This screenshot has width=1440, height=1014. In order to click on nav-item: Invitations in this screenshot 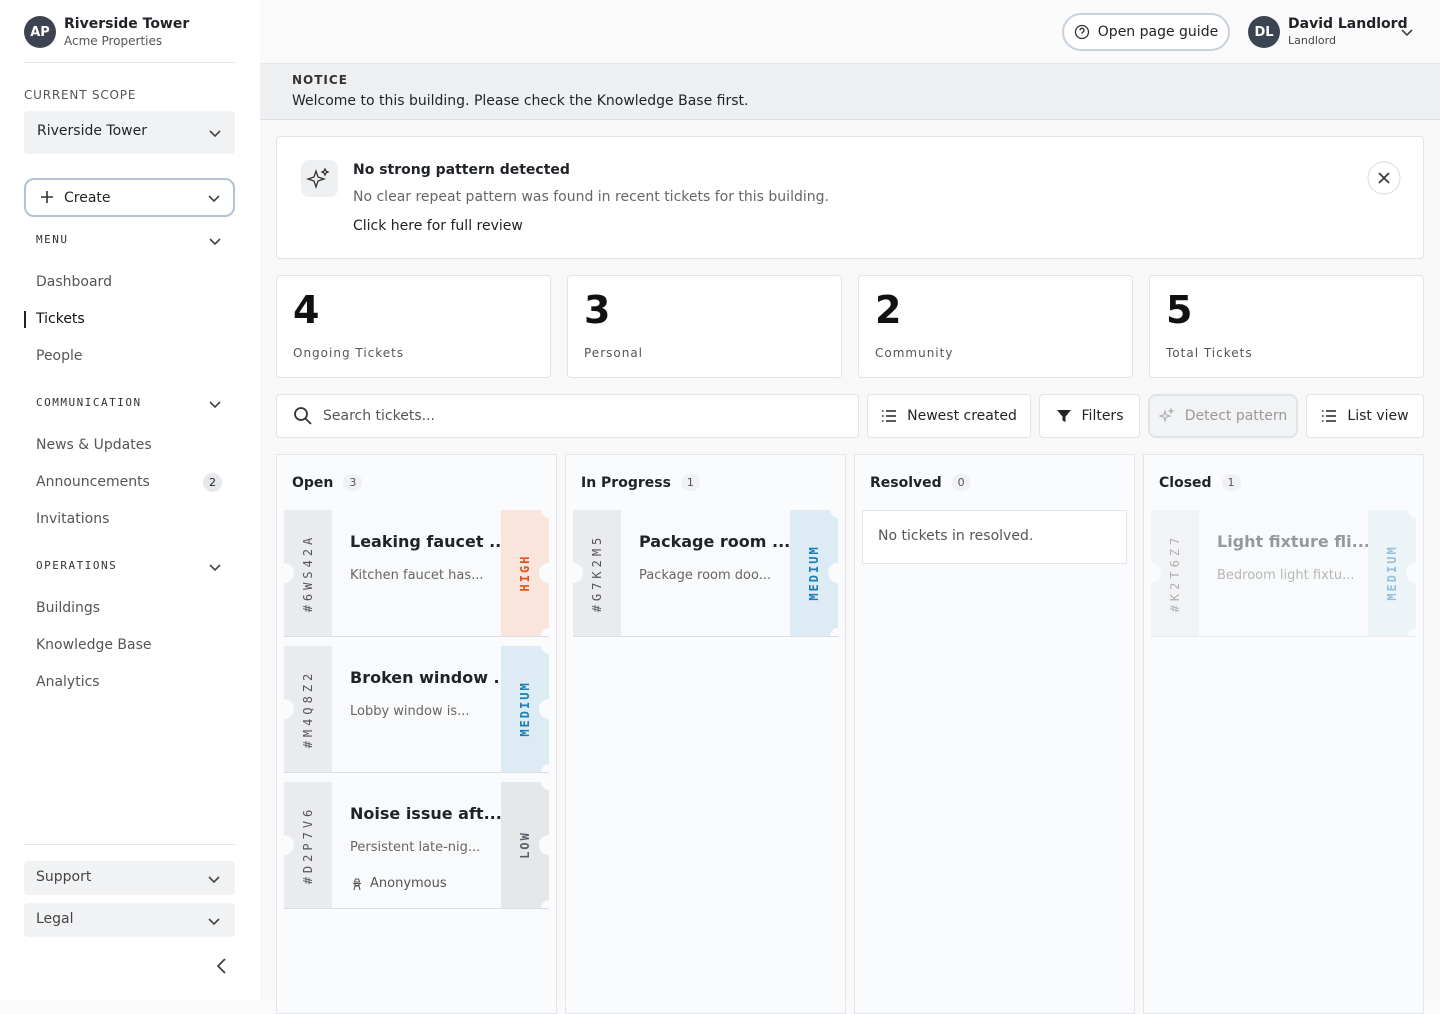, I will do `click(130, 519)`.